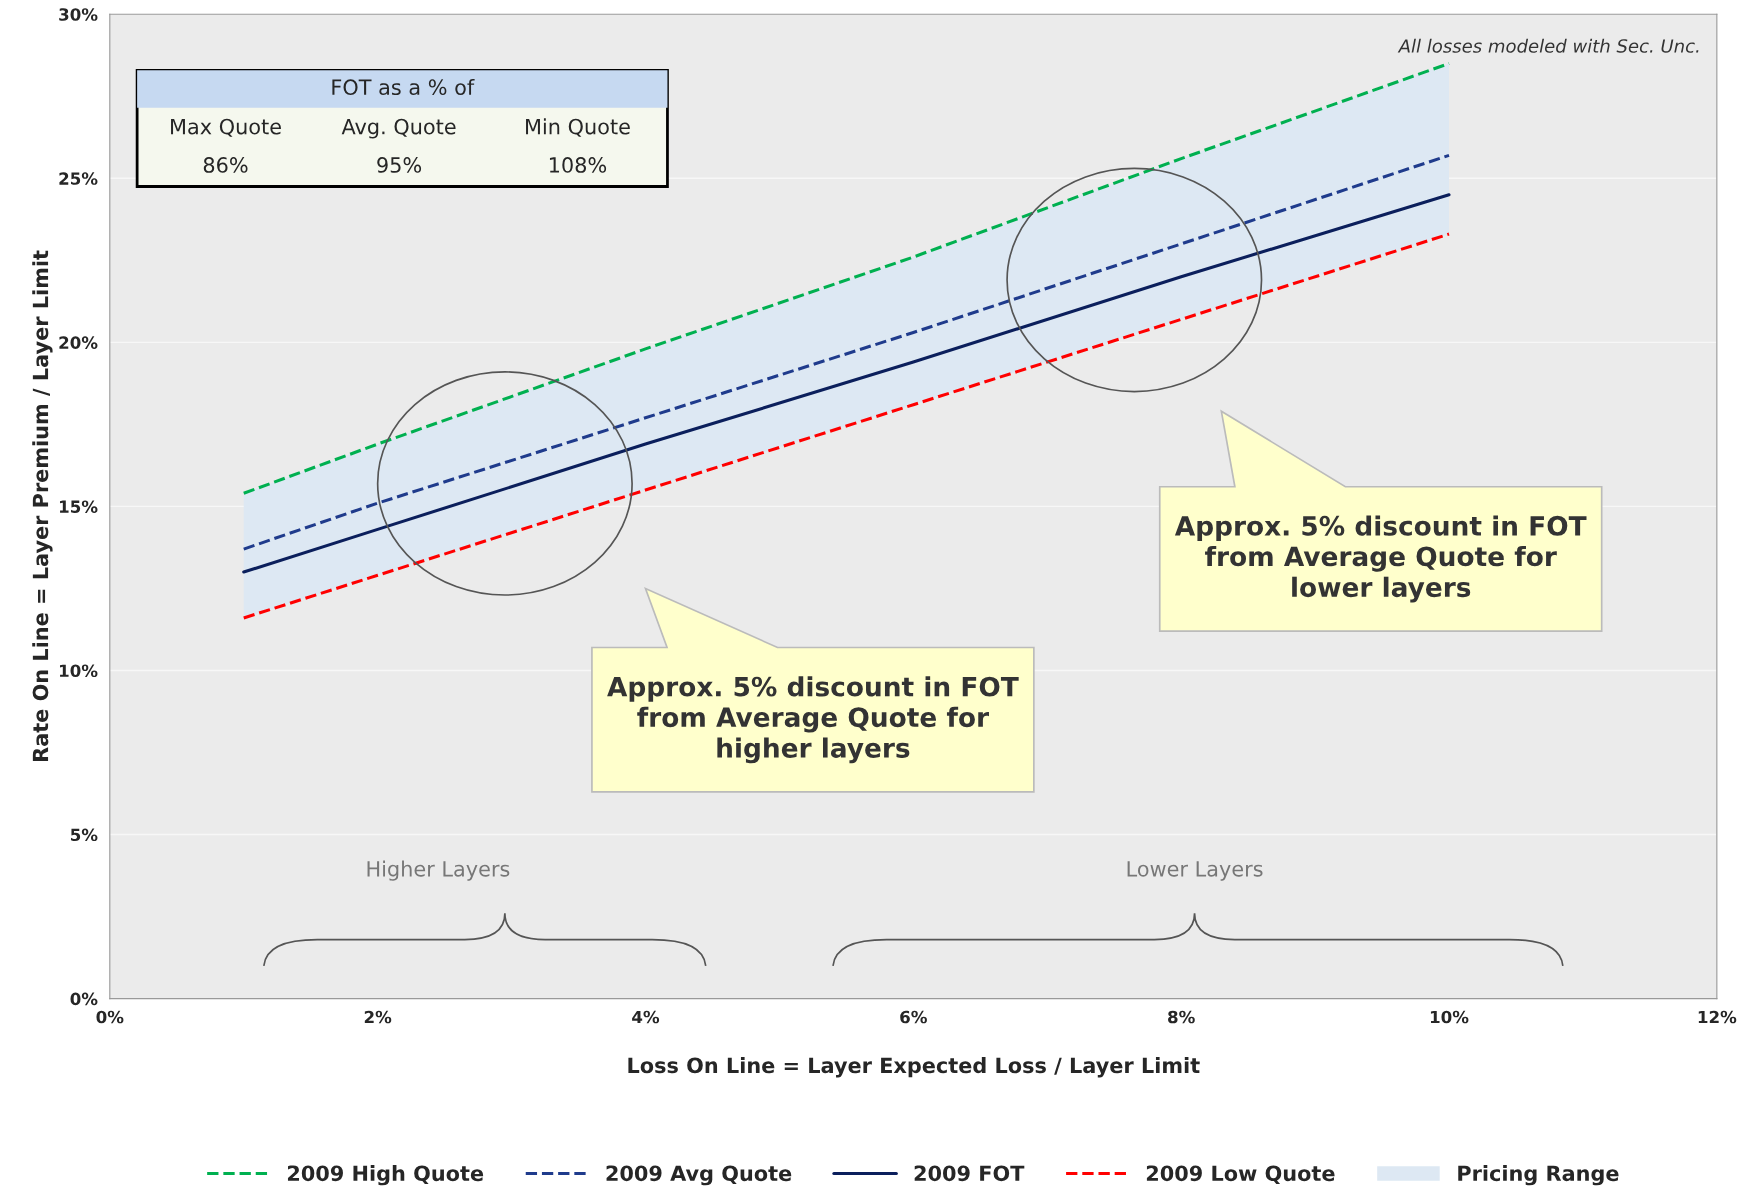 Image resolution: width=1743 pixels, height=1186 pixels. Describe the element at coordinates (438, 870) in the screenshot. I see `annotation: Higher Layers` at that location.